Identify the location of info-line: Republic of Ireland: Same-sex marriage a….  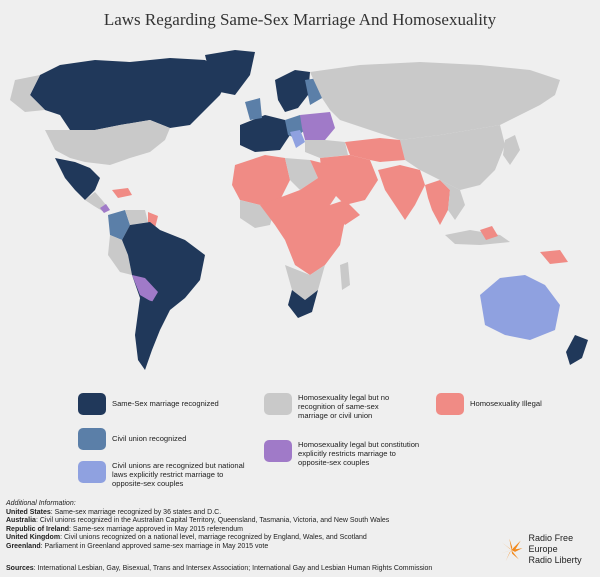
(124, 529).